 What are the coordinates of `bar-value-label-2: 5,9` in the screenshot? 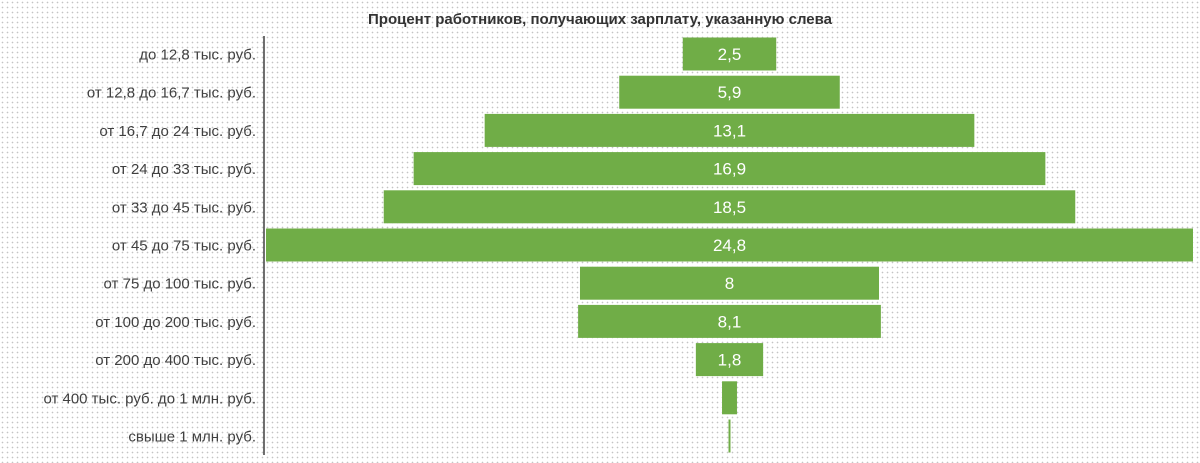 It's located at (730, 92).